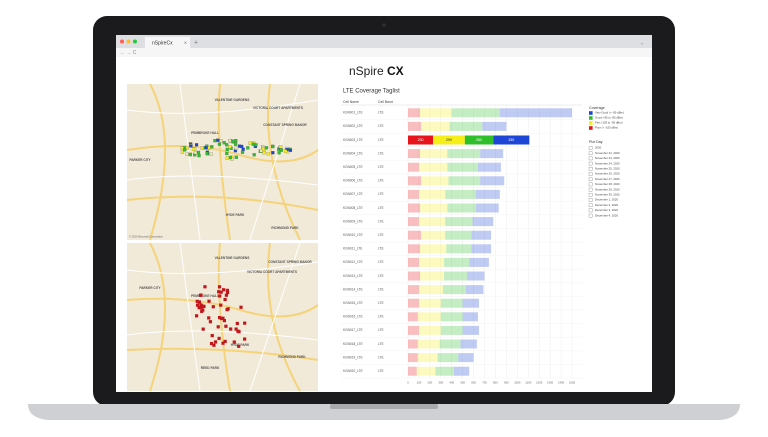  What do you see at coordinates (167, 42) in the screenshot?
I see `browser-tab` at bounding box center [167, 42].